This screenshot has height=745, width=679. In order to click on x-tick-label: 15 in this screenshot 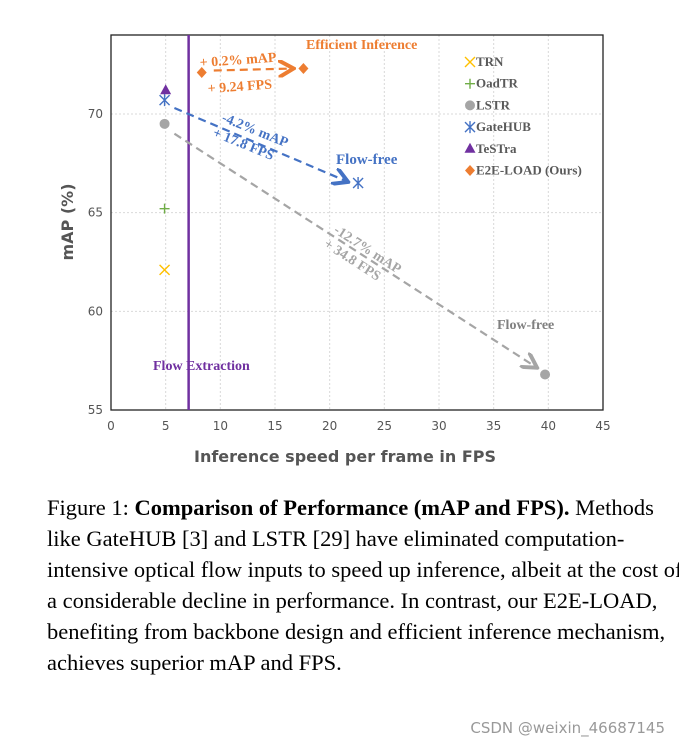, I will do `click(274, 426)`.